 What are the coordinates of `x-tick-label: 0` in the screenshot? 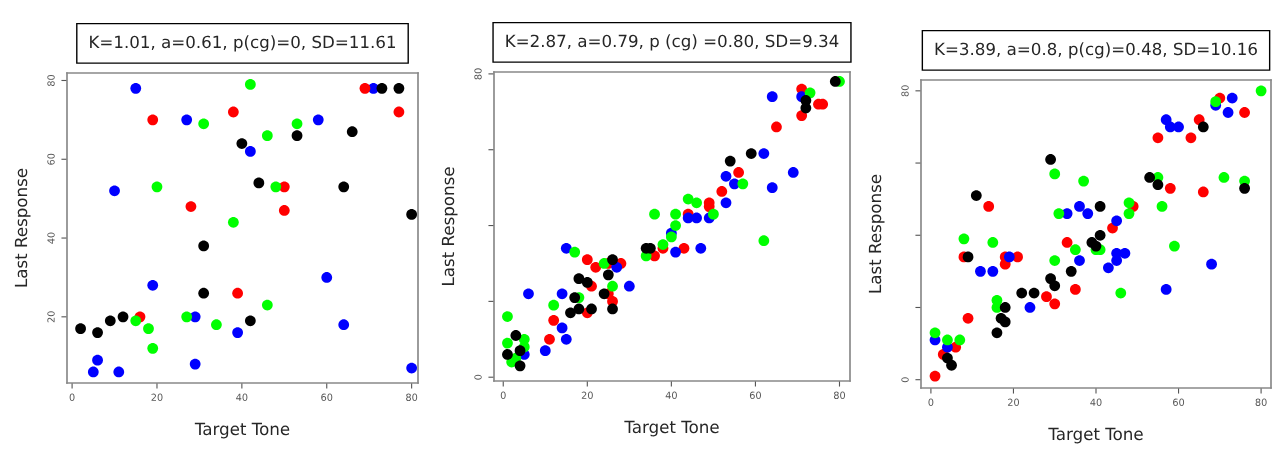 It's located at (72, 397).